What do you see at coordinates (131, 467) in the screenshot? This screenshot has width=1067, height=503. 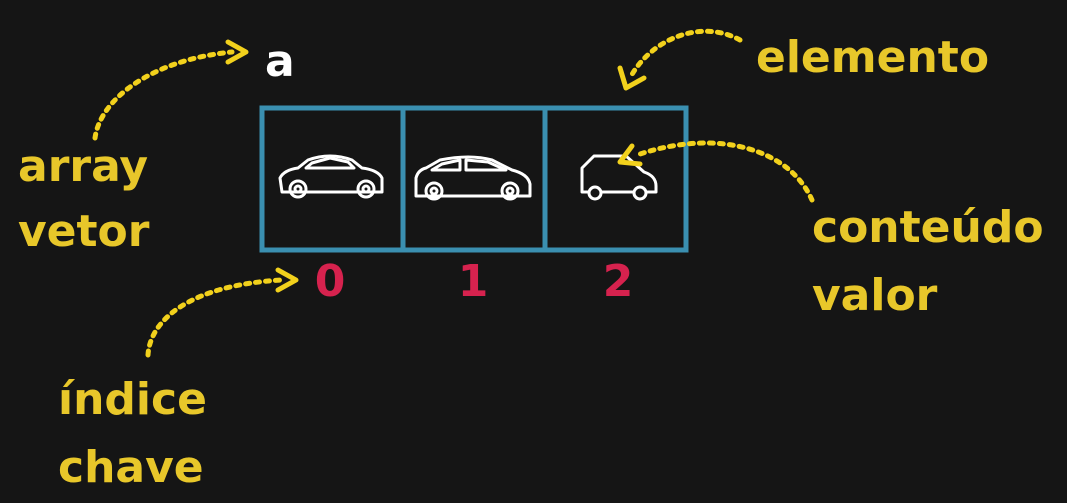 I see `label-chave: chave` at bounding box center [131, 467].